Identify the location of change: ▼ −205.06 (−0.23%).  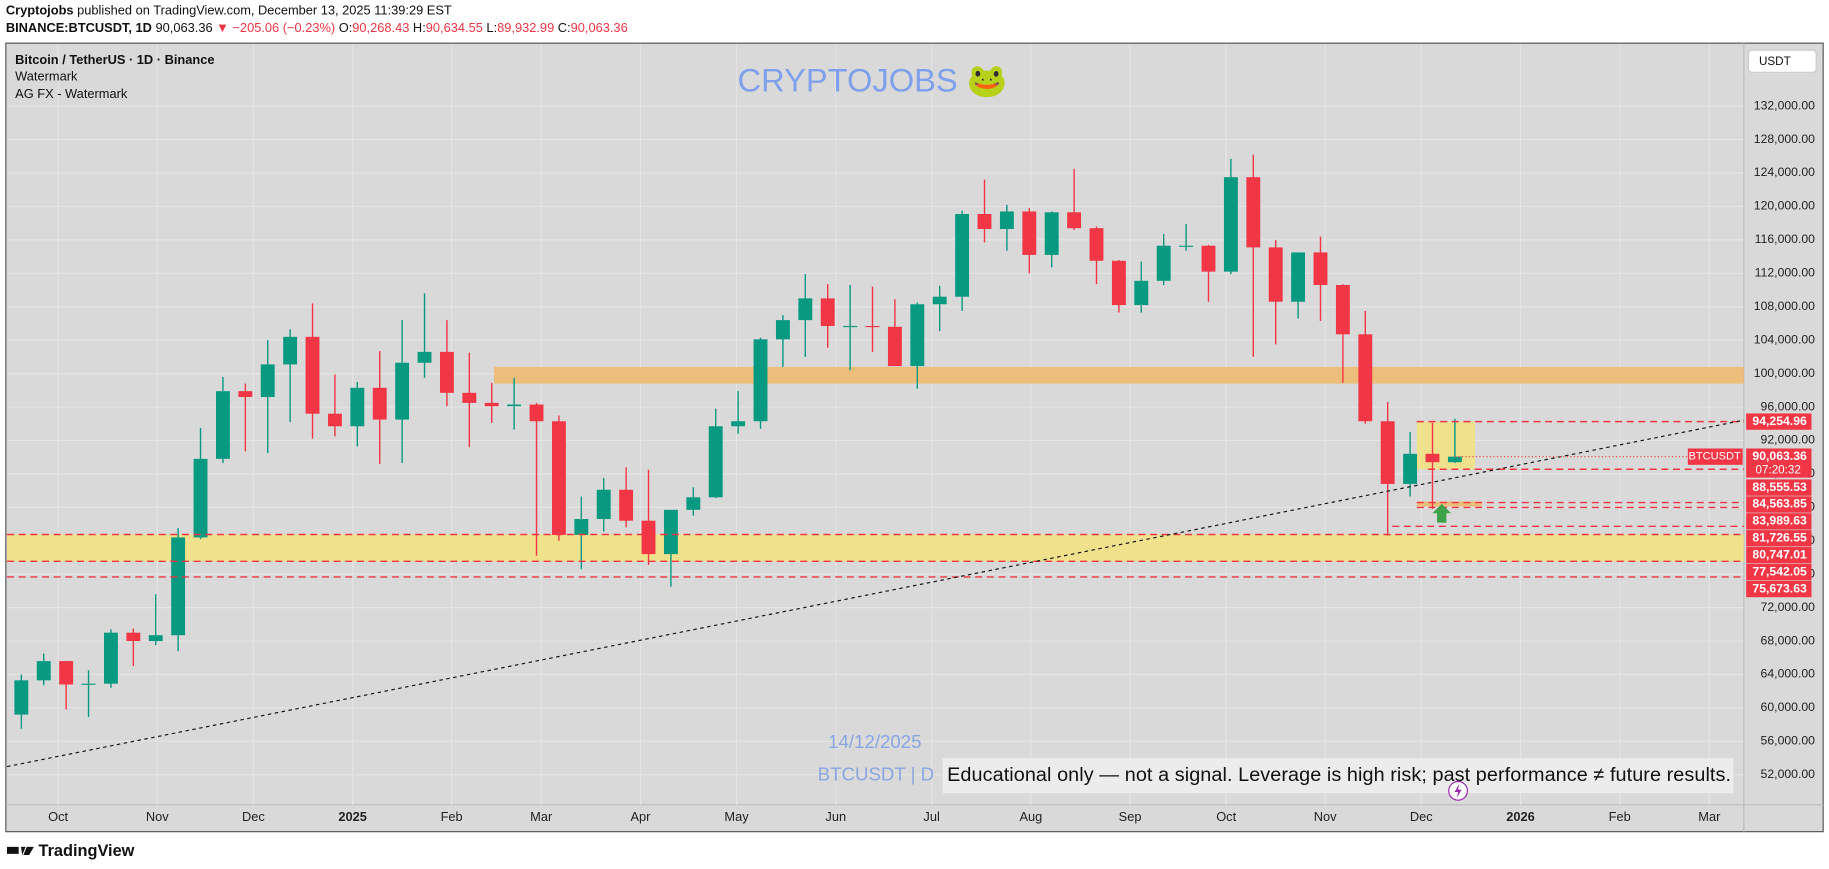
(275, 28).